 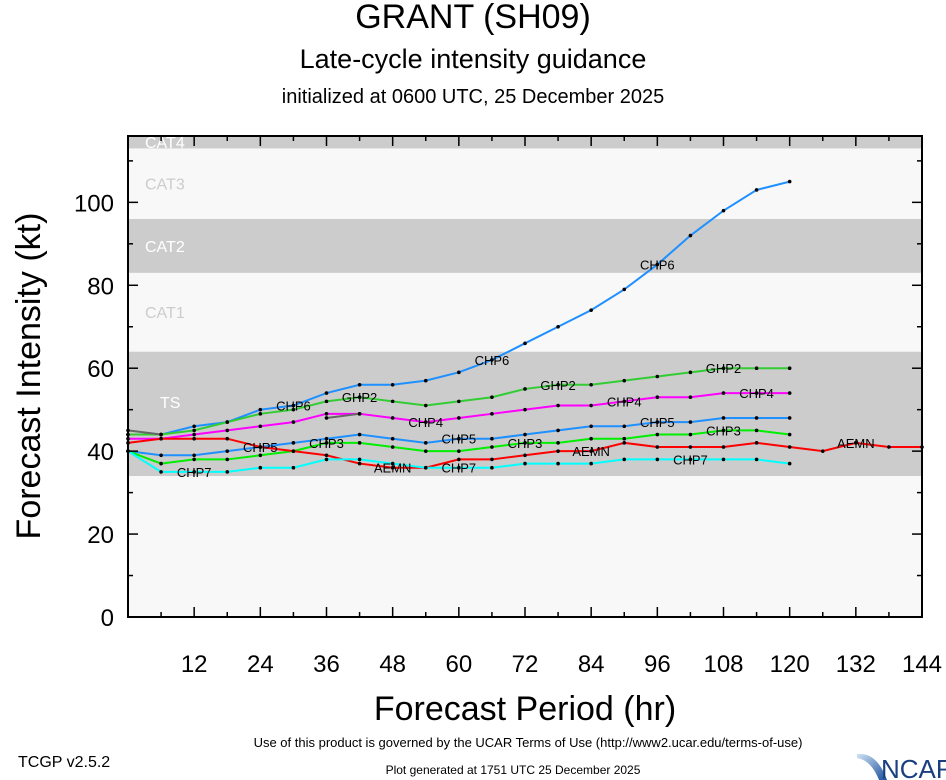 What do you see at coordinates (922, 664) in the screenshot?
I see `x-tick-label: 144` at bounding box center [922, 664].